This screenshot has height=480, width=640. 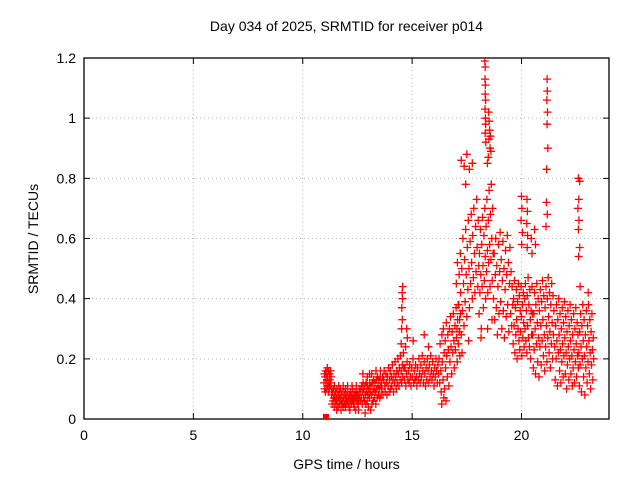 What do you see at coordinates (67, 178) in the screenshot?
I see `y-tick-label: 0.8` at bounding box center [67, 178].